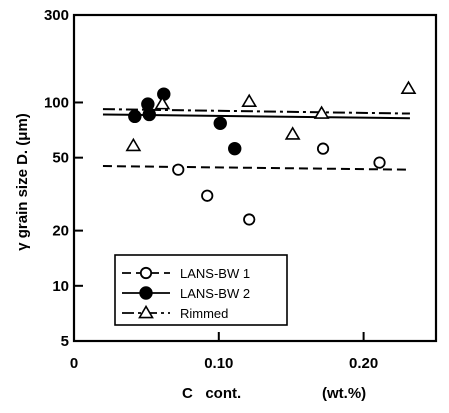 This screenshot has width=449, height=413. I want to click on legend-label: Rimmed, so click(204, 313).